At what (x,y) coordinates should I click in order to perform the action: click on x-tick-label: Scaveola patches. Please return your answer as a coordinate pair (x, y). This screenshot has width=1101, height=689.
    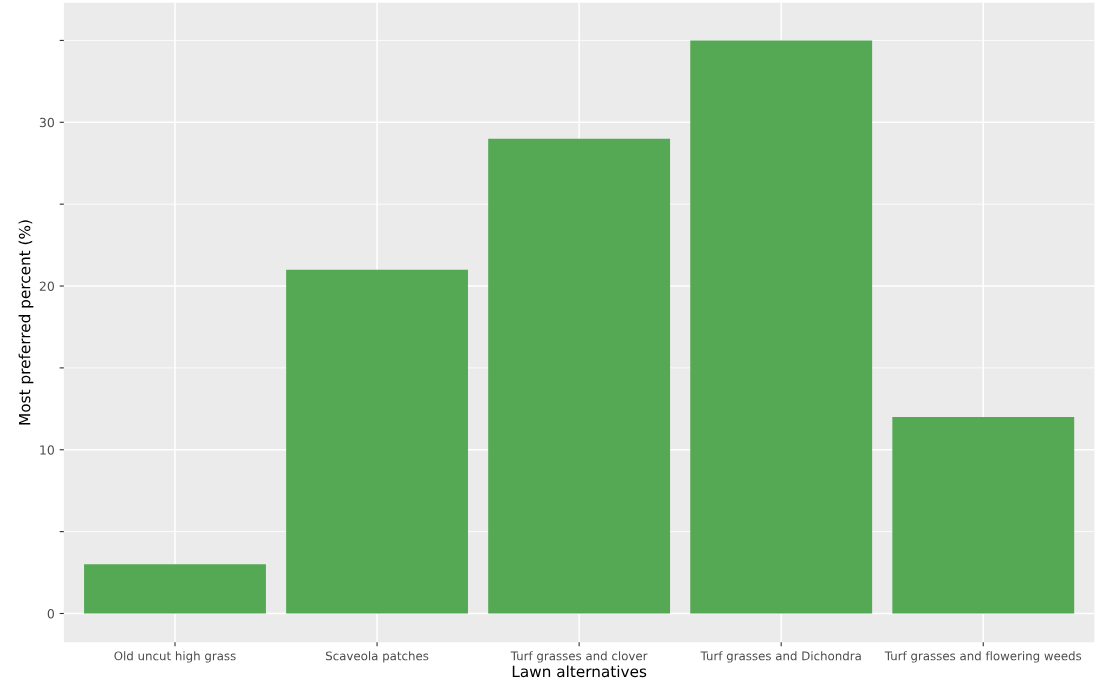
    Looking at the image, I should click on (377, 657).